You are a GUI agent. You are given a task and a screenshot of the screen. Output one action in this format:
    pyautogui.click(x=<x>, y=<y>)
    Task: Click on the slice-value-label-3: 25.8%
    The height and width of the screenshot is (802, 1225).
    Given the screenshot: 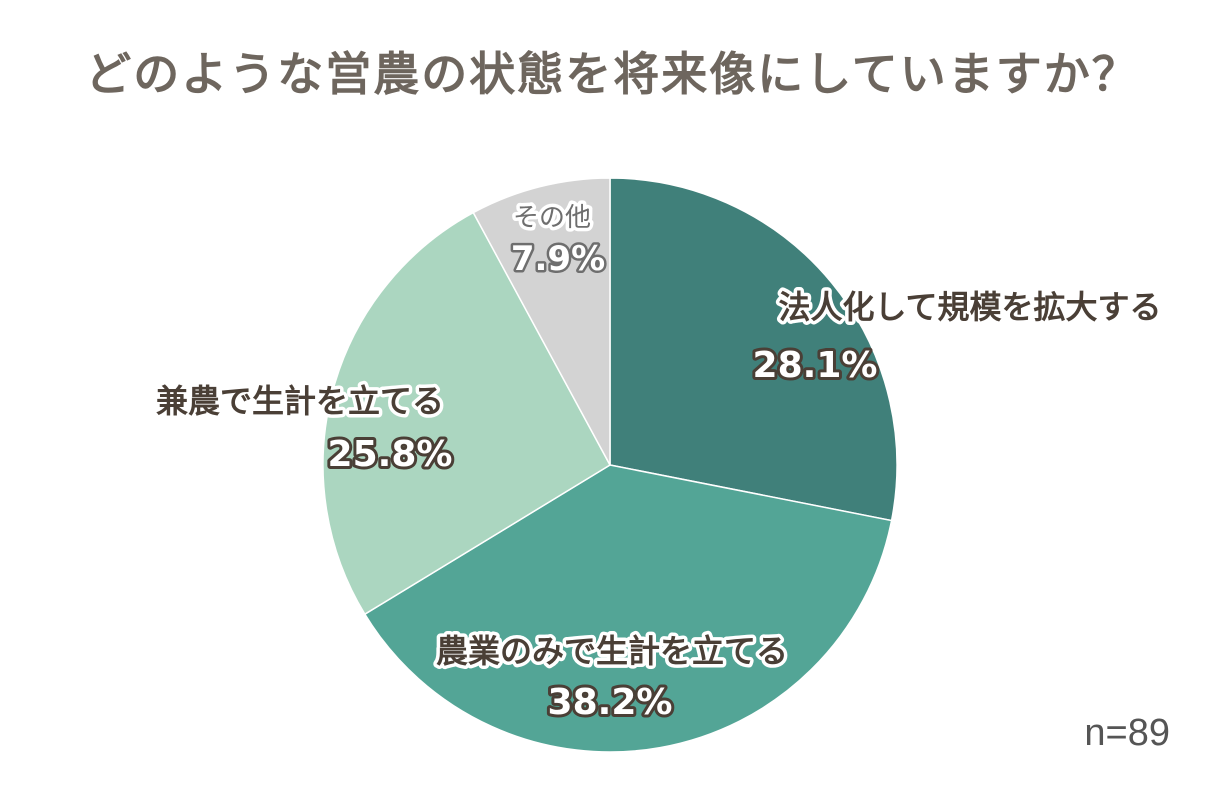 What is the action you would take?
    pyautogui.click(x=390, y=454)
    